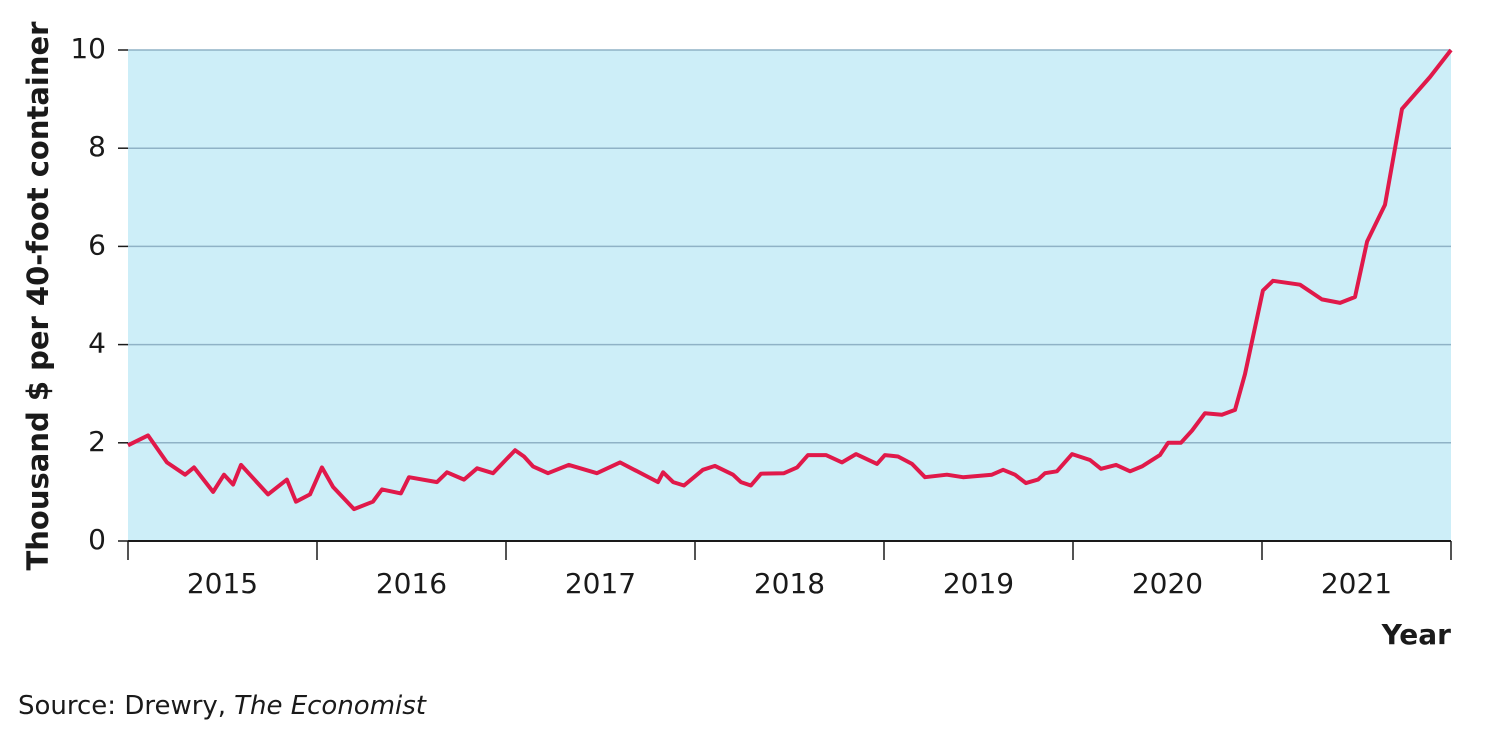 The image size is (1507, 729). What do you see at coordinates (330, 706) in the screenshot?
I see `source-publication: The Economist` at bounding box center [330, 706].